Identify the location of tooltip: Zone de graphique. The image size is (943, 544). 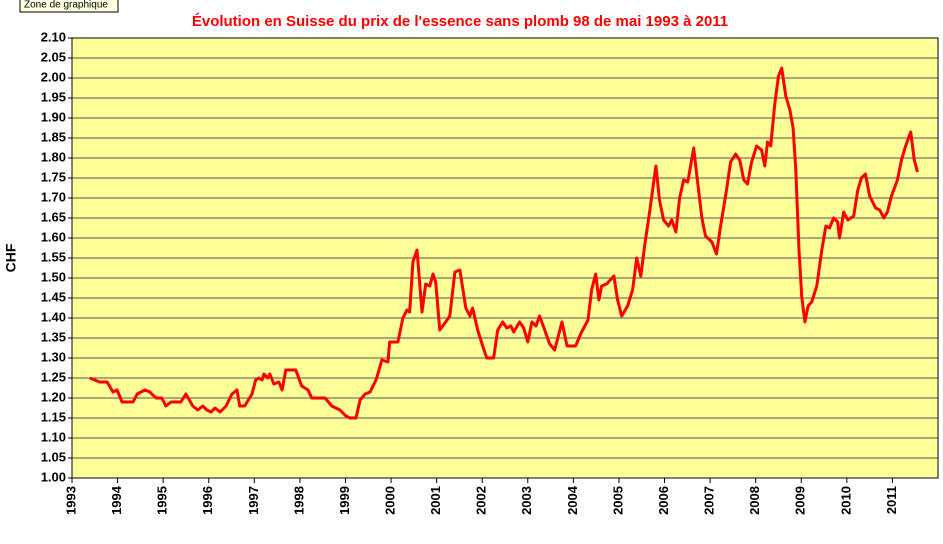
(69, 6).